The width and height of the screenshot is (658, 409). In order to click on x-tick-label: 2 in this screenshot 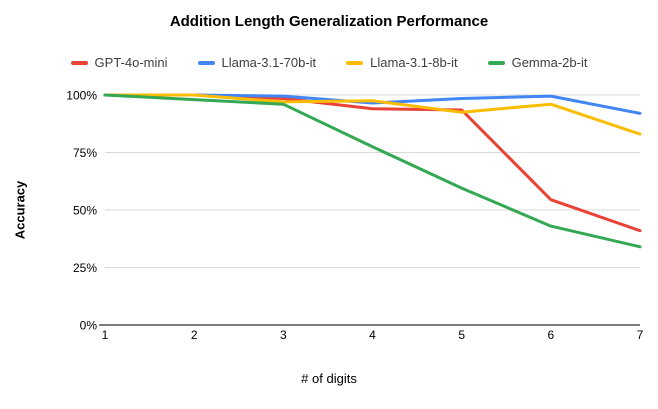, I will do `click(194, 335)`.